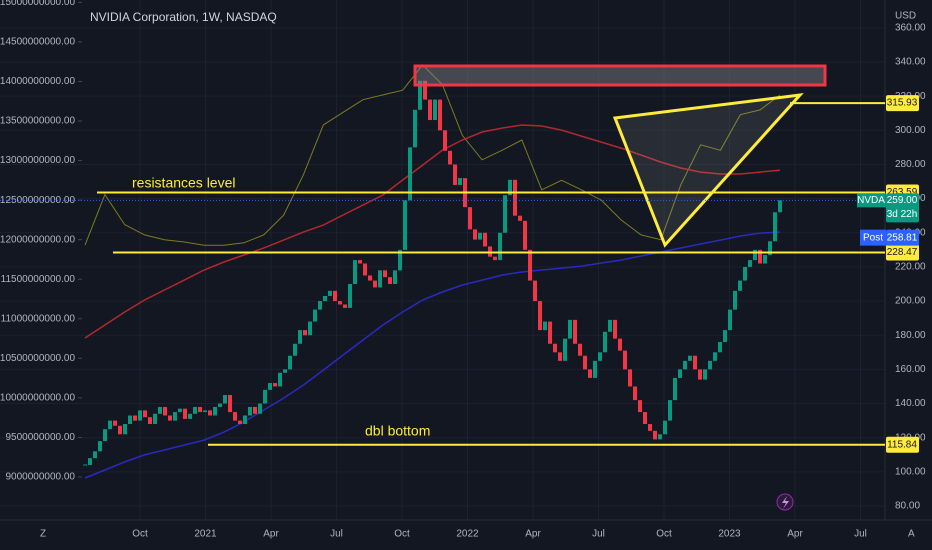  What do you see at coordinates (40, 477) in the screenshot?
I see `y2-tick-label: 9000000000.00` at bounding box center [40, 477].